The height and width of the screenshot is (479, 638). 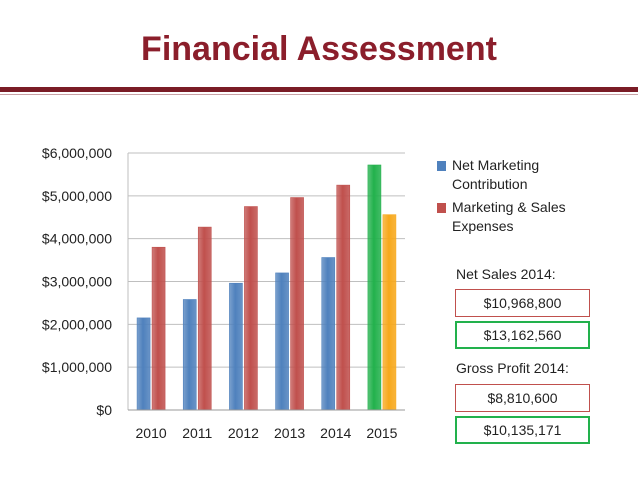 What do you see at coordinates (77, 196) in the screenshot?
I see `y-tick-label: $5,000,000` at bounding box center [77, 196].